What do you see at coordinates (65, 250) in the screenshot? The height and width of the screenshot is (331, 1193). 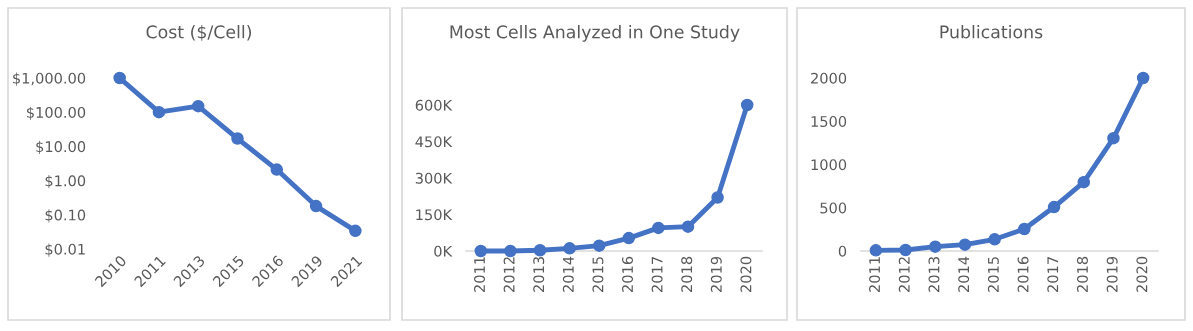 I see `y-tick-label: $0.01` at bounding box center [65, 250].